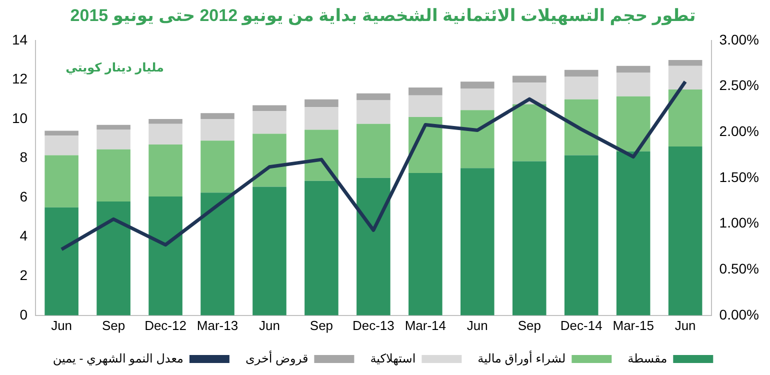  I want to click on annotation: مليار دينار كويتي, so click(115, 67).